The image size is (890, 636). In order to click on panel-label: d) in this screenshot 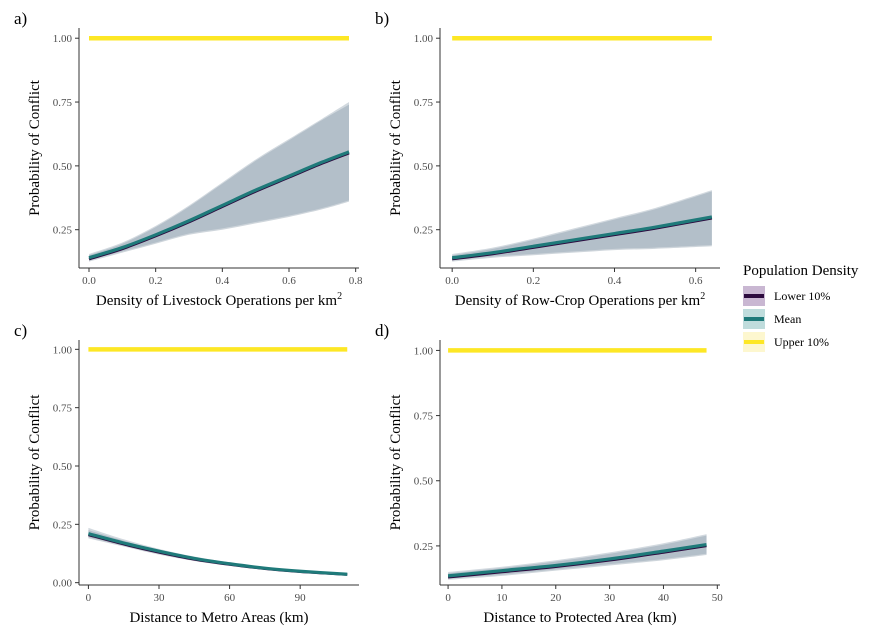, I will do `click(382, 330)`.